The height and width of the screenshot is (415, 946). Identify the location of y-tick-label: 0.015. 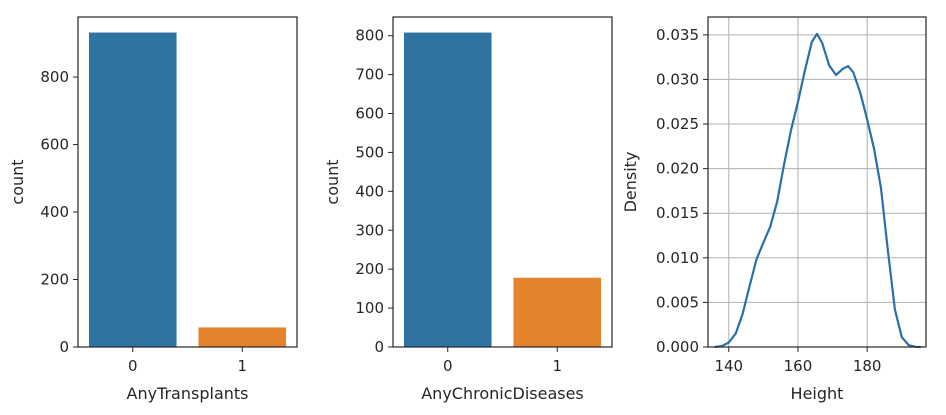
(677, 213).